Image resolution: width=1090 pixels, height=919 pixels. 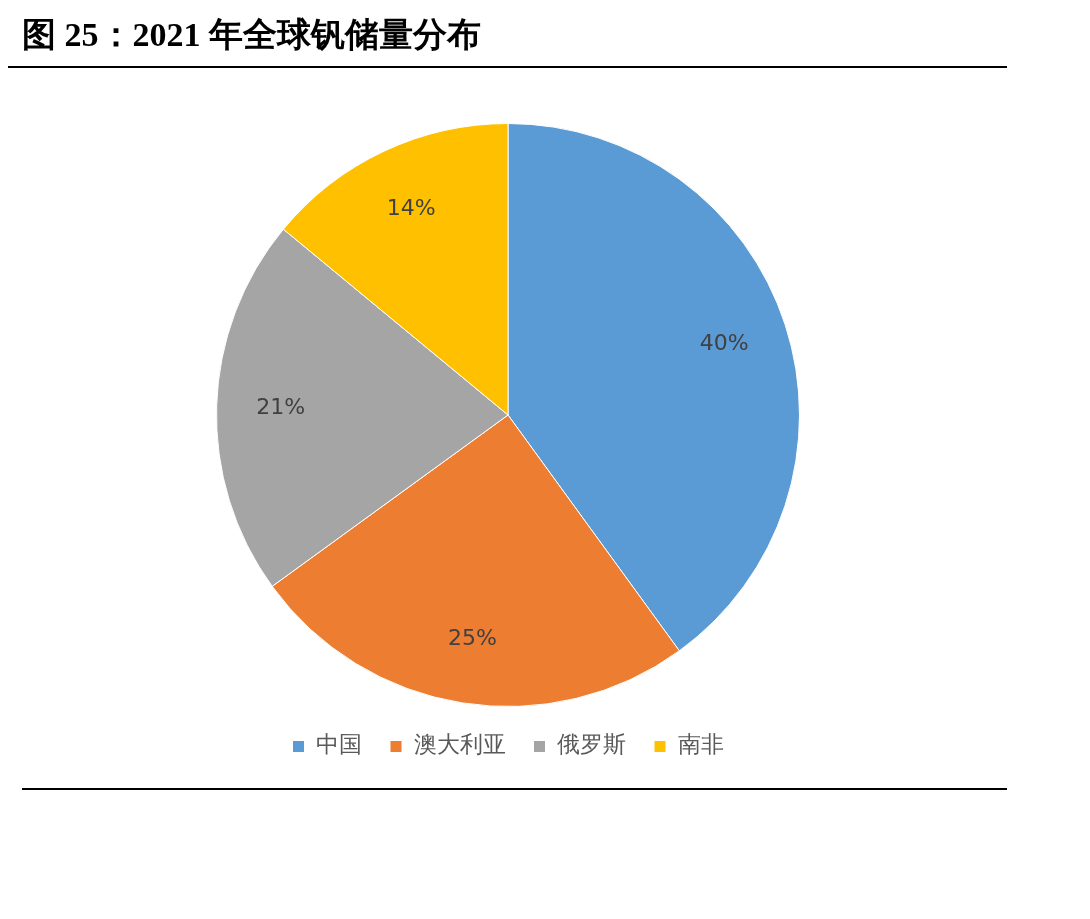 What do you see at coordinates (339, 744) in the screenshot?
I see `legend-label: 中国` at bounding box center [339, 744].